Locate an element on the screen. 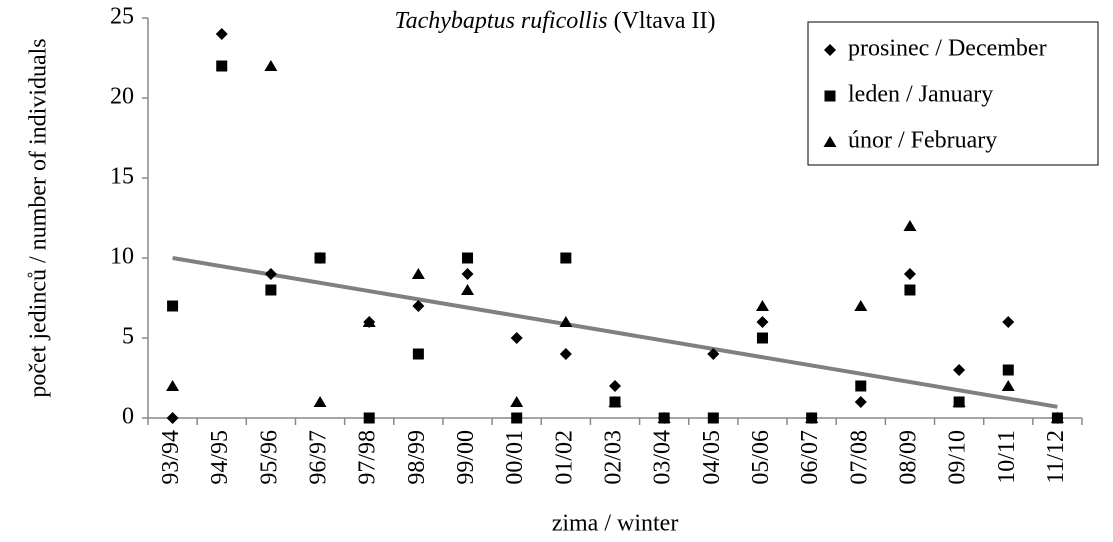 The height and width of the screenshot is (542, 1113). x-tick-label: 00/01 is located at coordinates (515, 457).